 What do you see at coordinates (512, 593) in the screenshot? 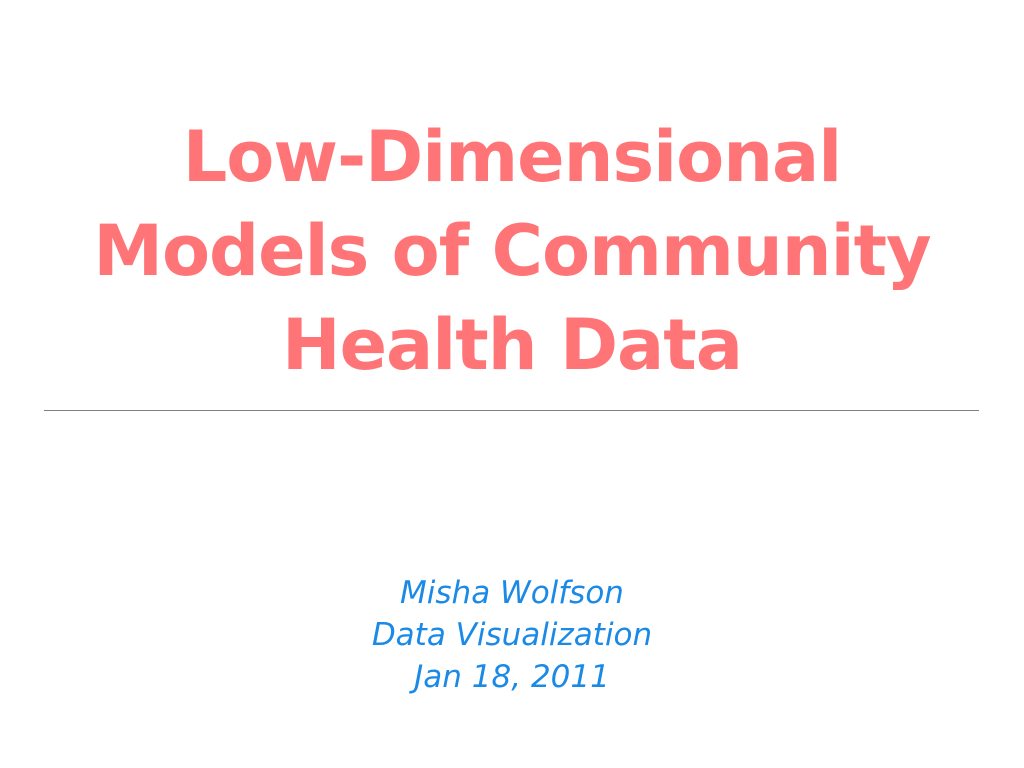
I see `author-name: Misha Wolfson` at bounding box center [512, 593].